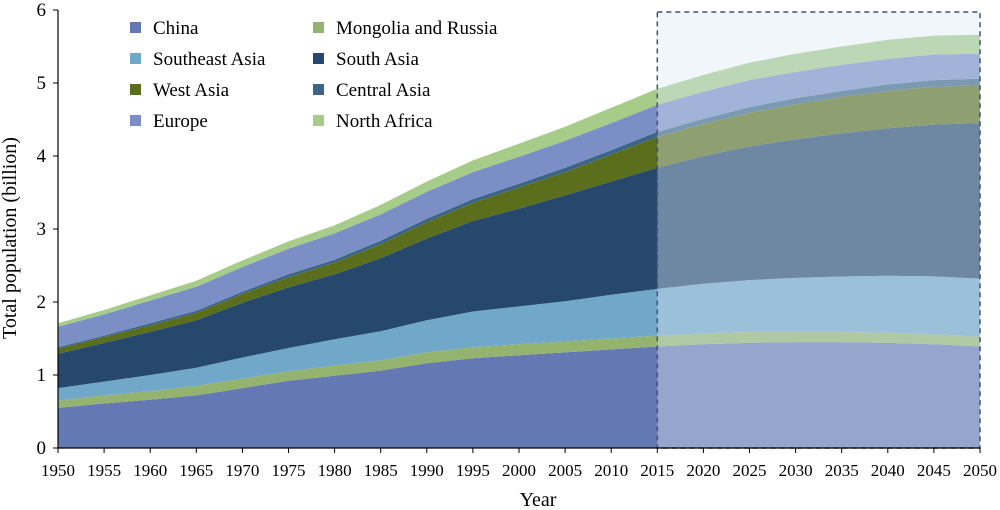 This screenshot has width=1000, height=510. What do you see at coordinates (104, 470) in the screenshot?
I see `x-tick-label: 1955` at bounding box center [104, 470].